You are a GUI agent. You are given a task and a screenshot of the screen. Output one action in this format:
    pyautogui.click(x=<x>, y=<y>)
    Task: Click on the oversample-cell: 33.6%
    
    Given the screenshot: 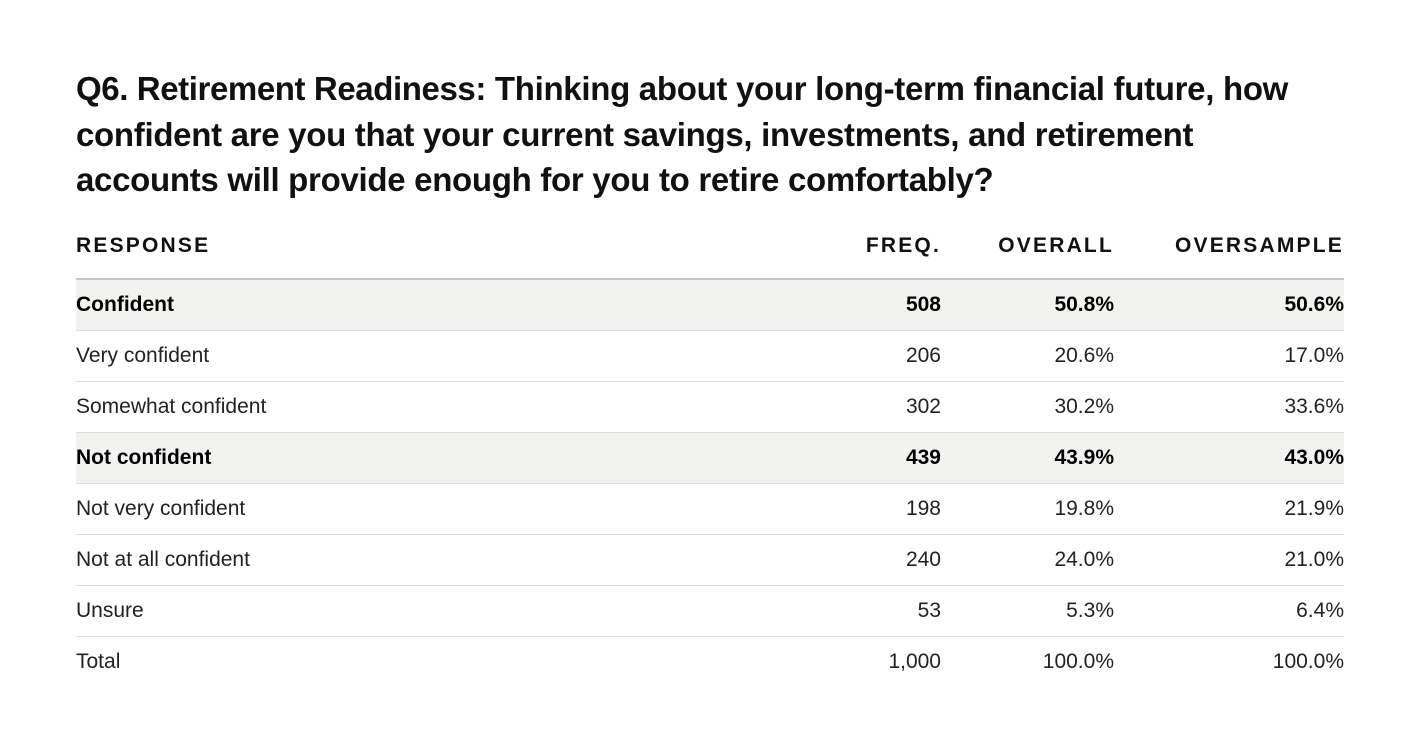 What is the action you would take?
    pyautogui.click(x=1229, y=407)
    